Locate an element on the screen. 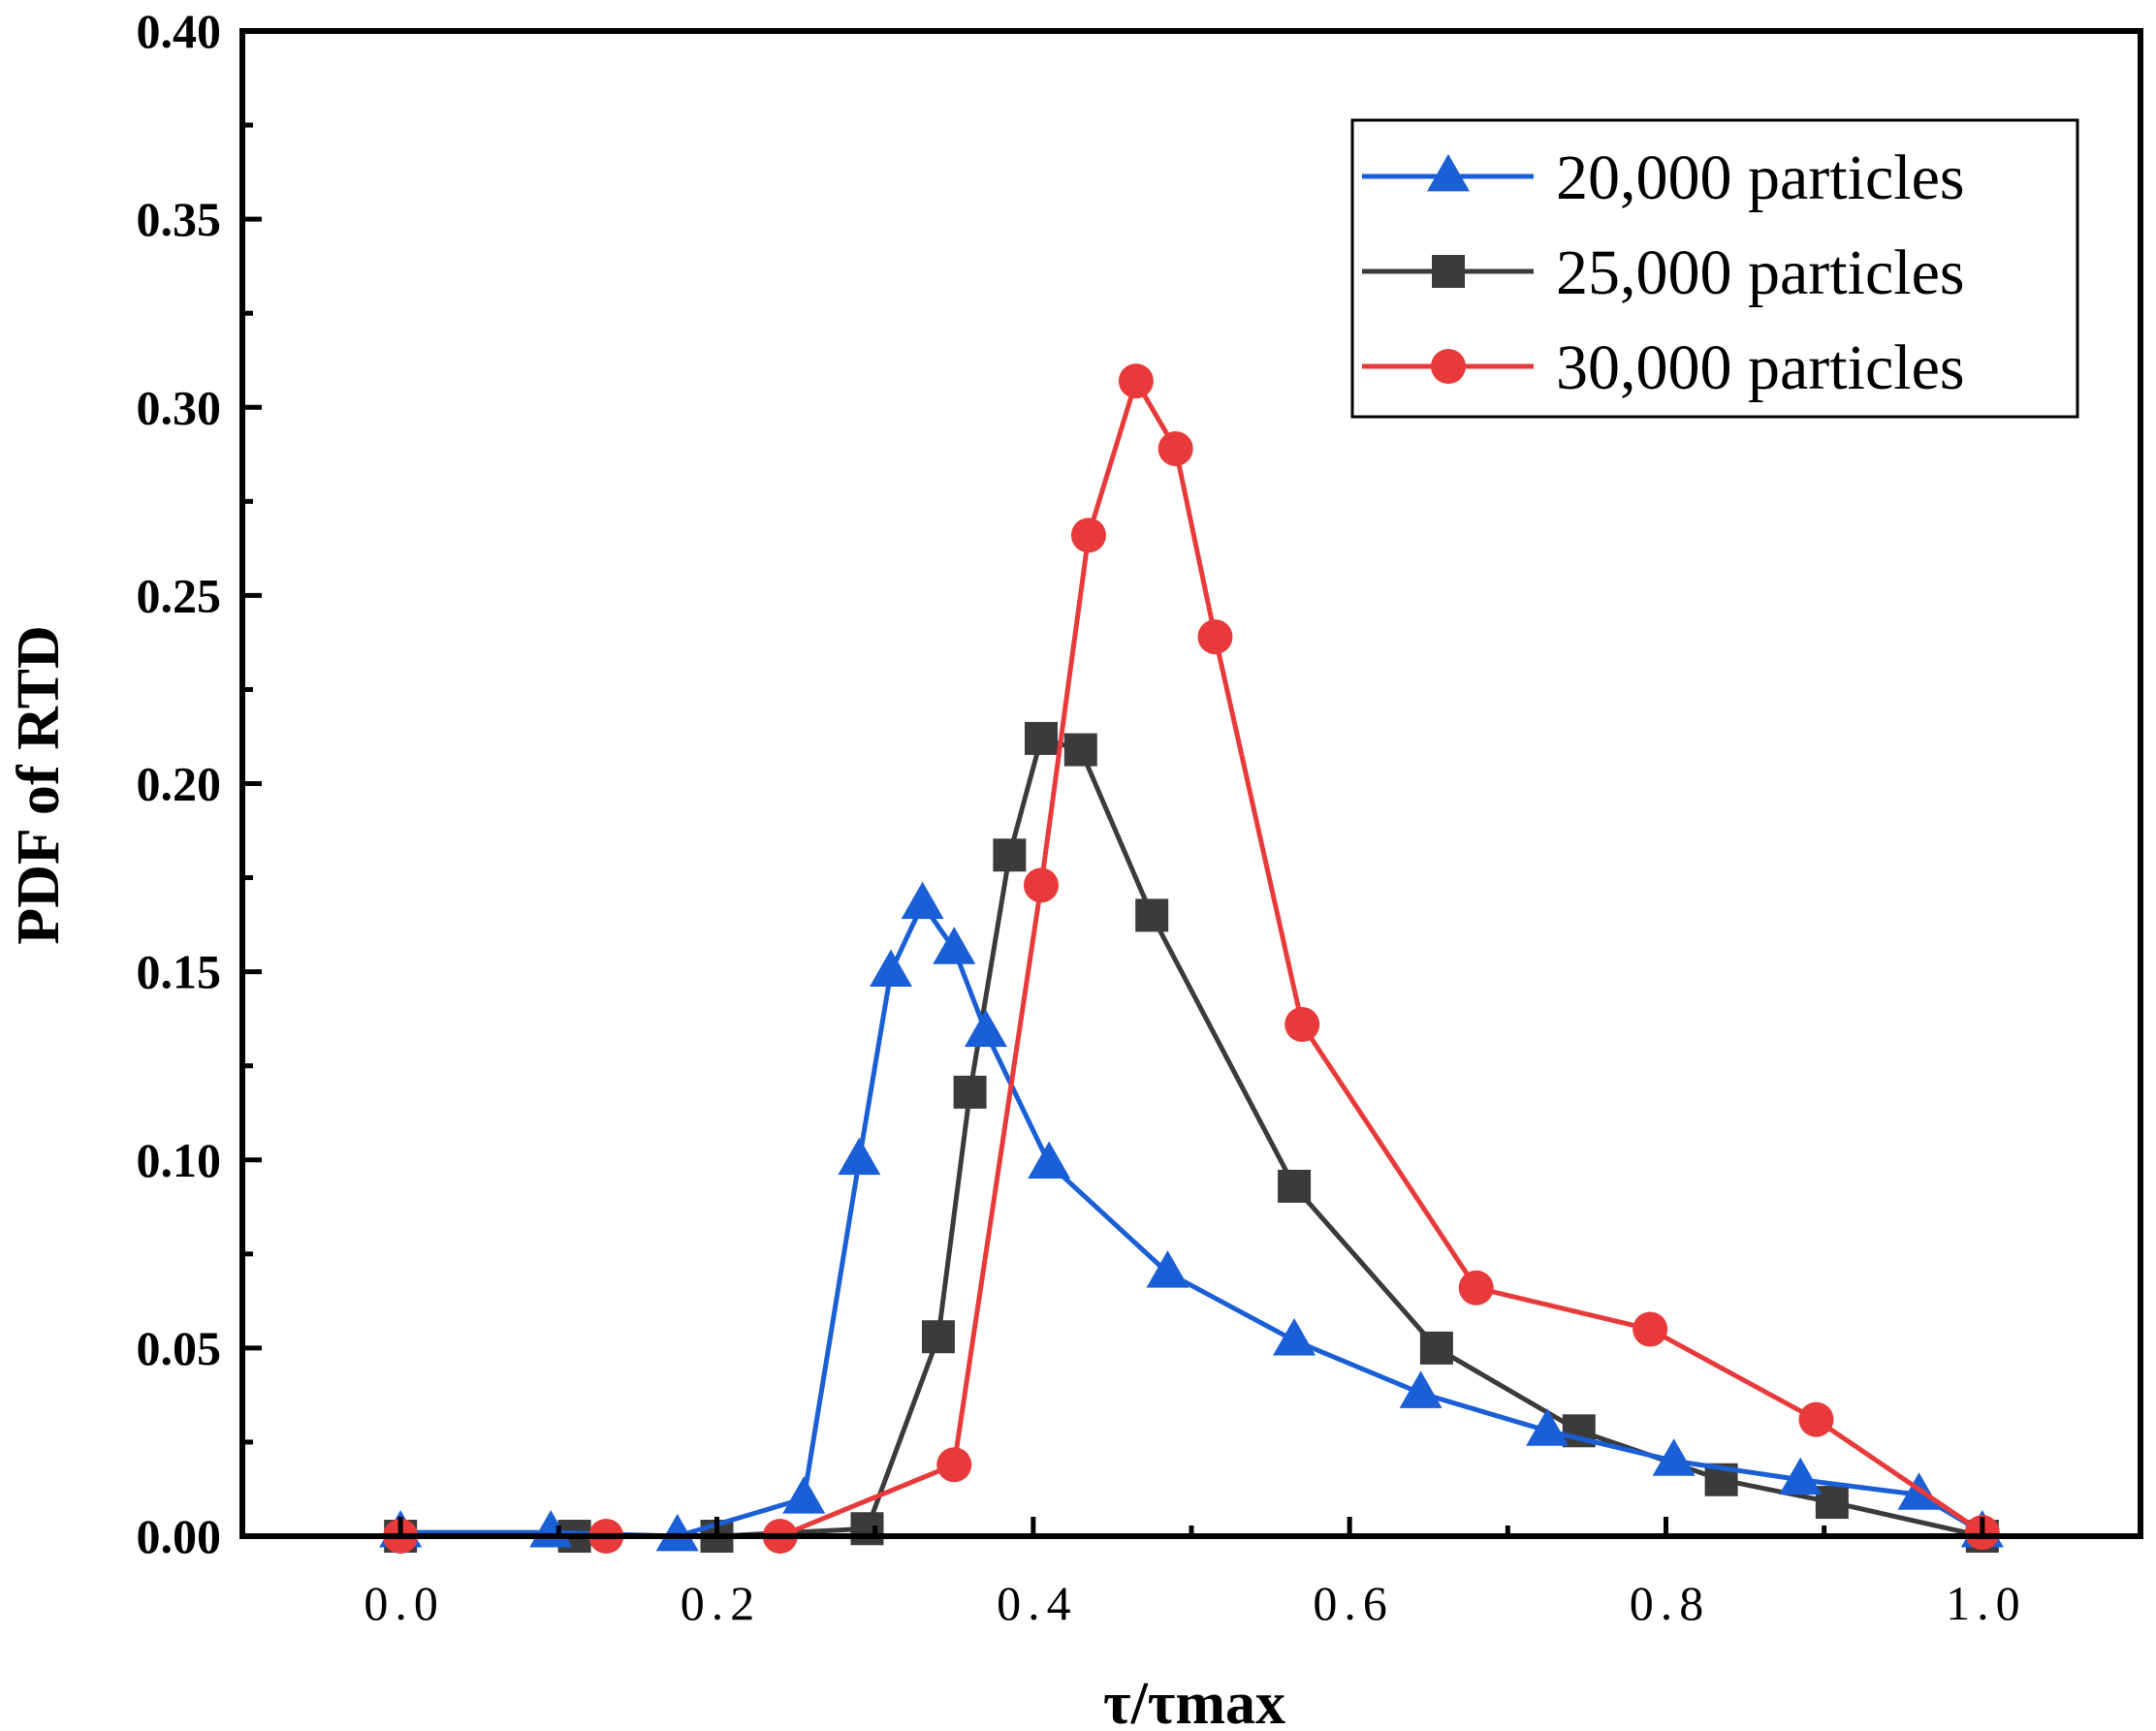 The image size is (2156, 1731). x-tick-label: 0.6 is located at coordinates (1353, 1603).